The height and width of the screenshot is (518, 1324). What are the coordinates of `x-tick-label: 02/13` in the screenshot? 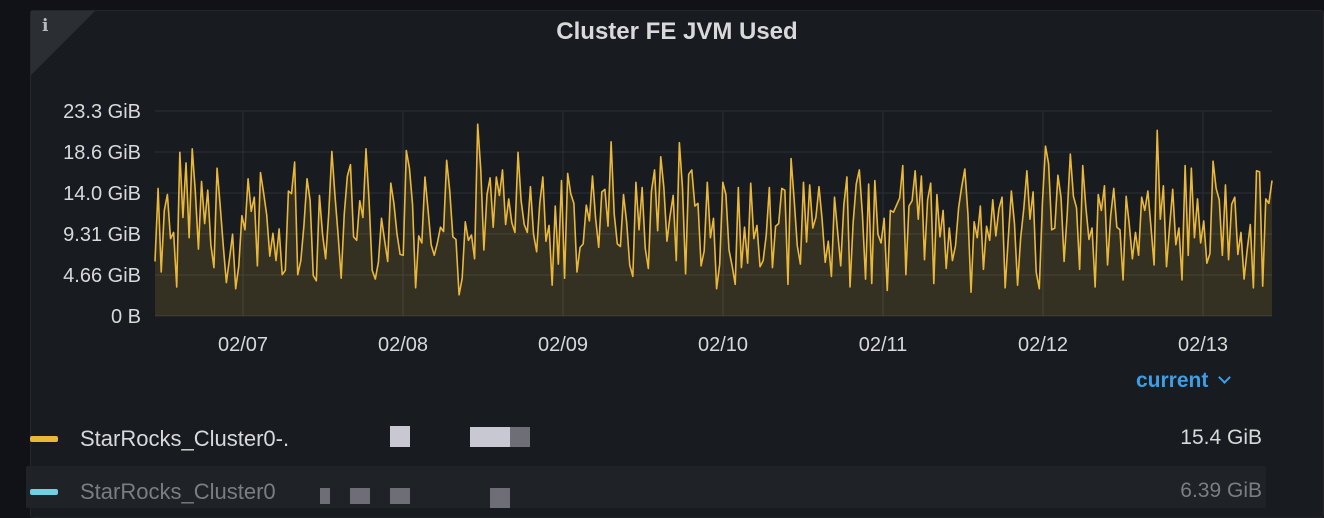 It's located at (1203, 345).